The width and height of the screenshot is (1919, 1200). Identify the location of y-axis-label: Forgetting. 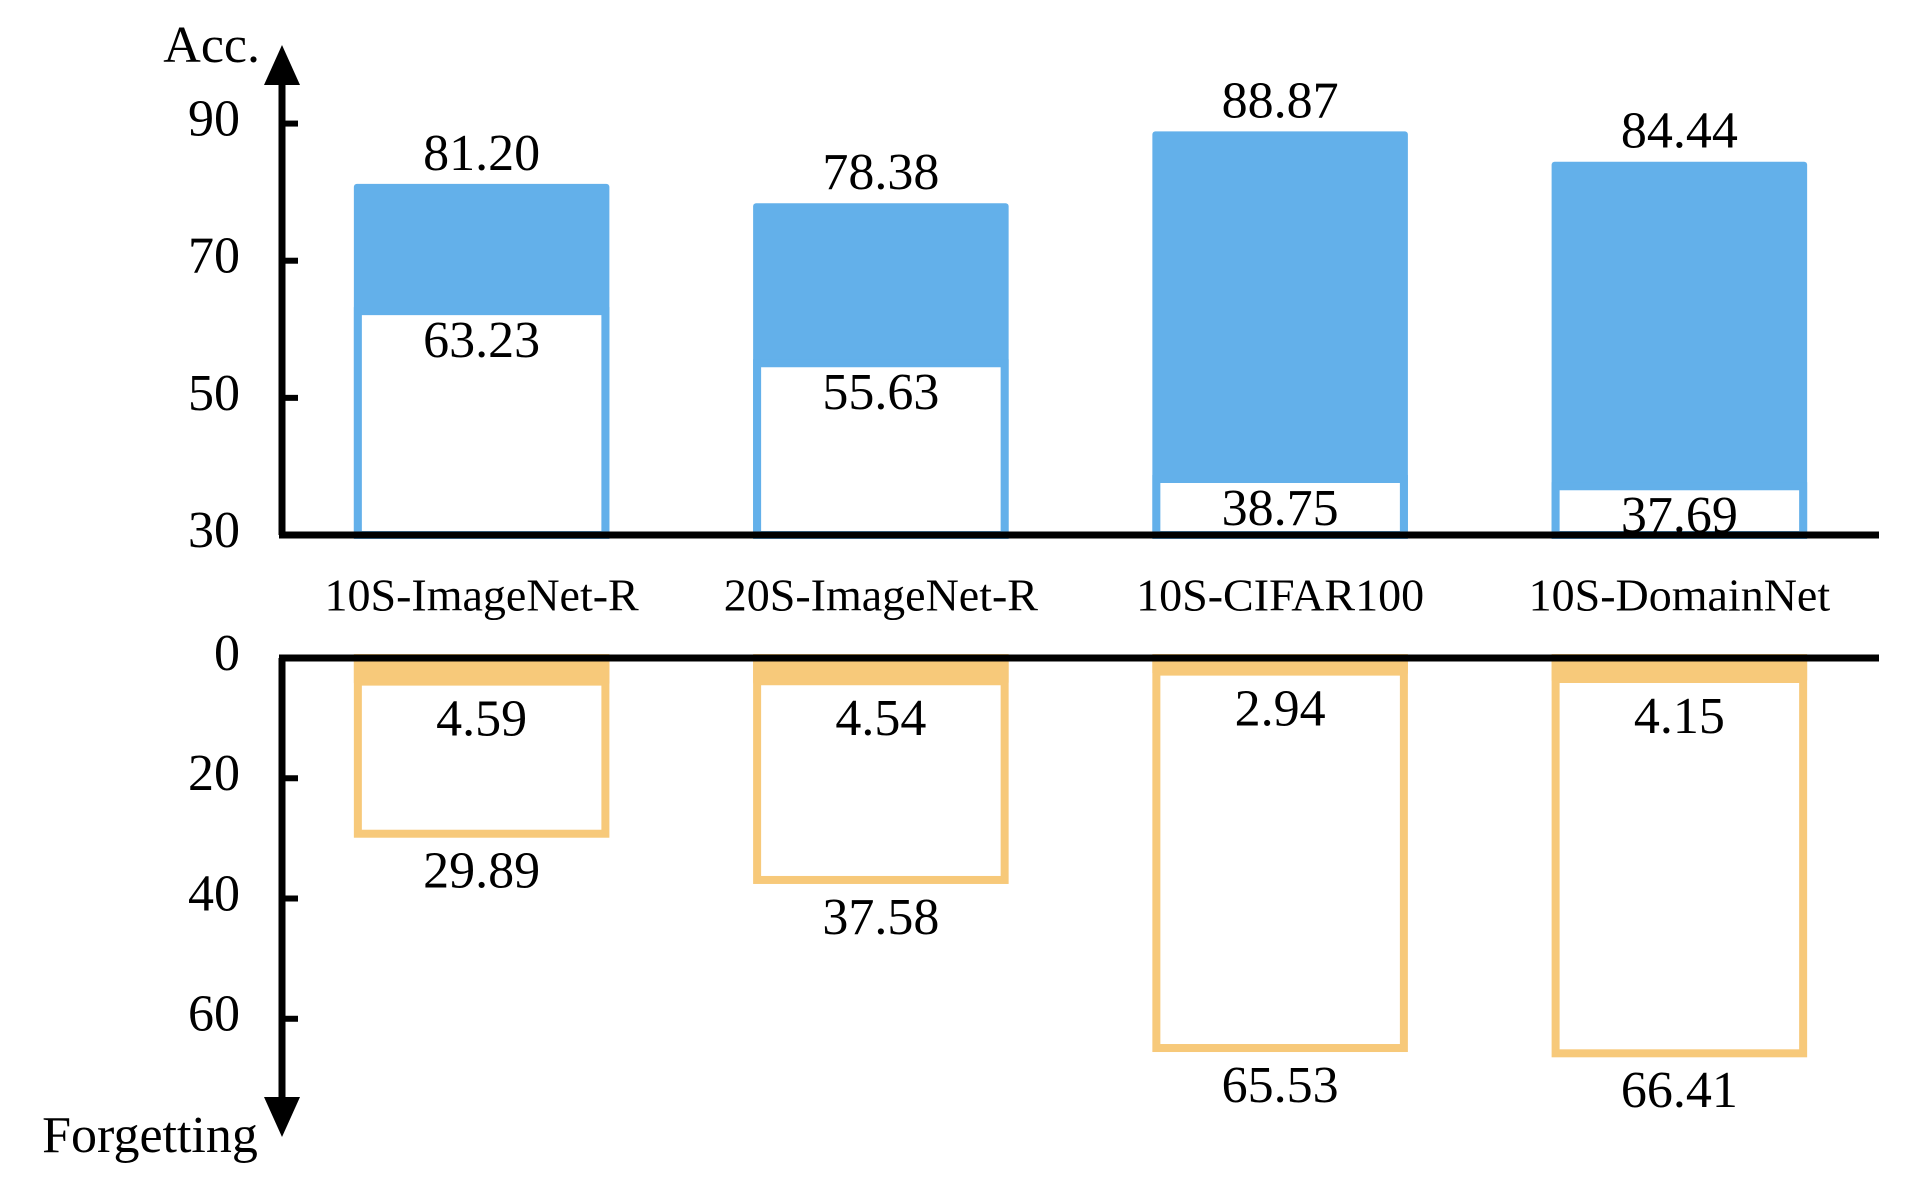
(150, 1135).